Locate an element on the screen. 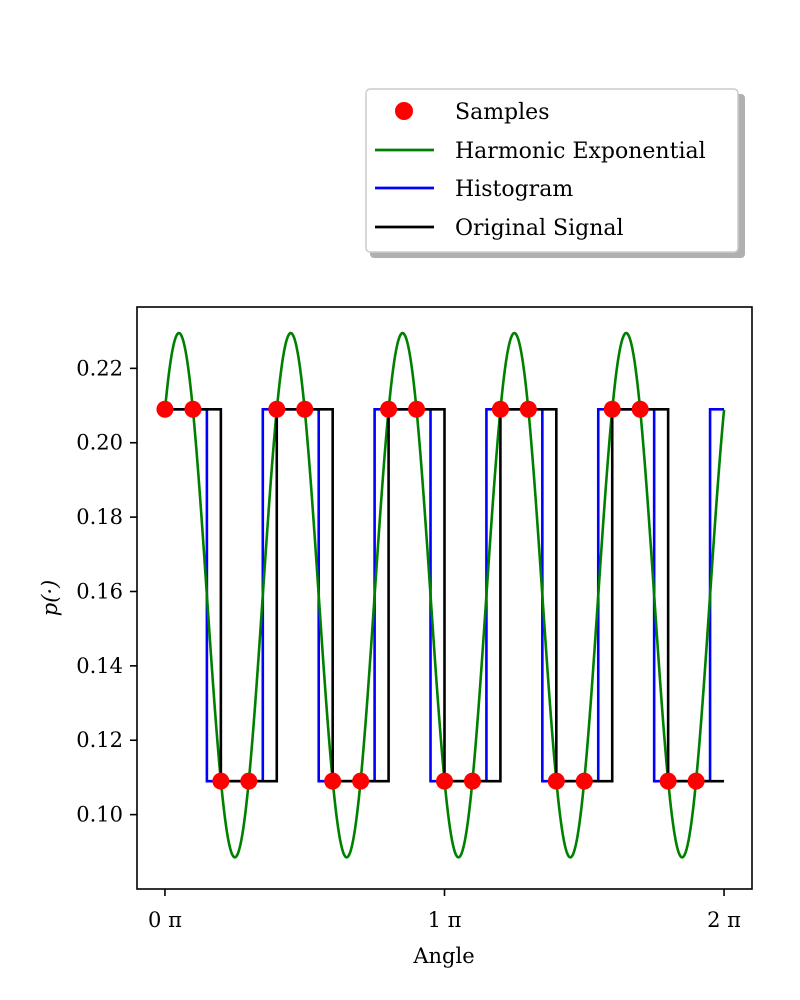 This screenshot has height=1000, width=800. legend-label: Original Signal is located at coordinates (539, 228).